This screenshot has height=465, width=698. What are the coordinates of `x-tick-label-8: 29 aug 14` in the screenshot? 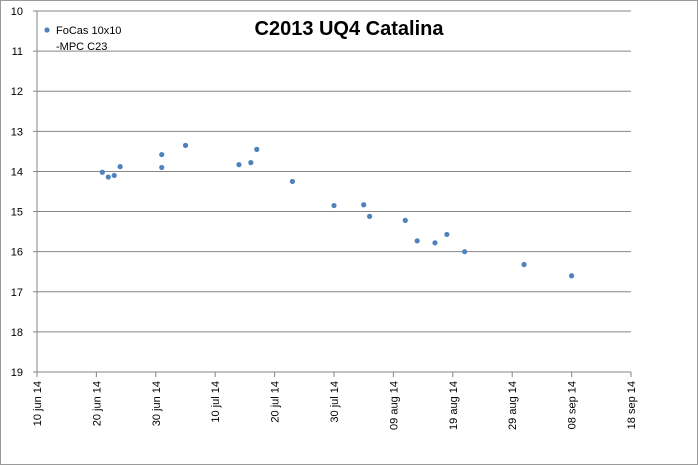 It's located at (513, 405).